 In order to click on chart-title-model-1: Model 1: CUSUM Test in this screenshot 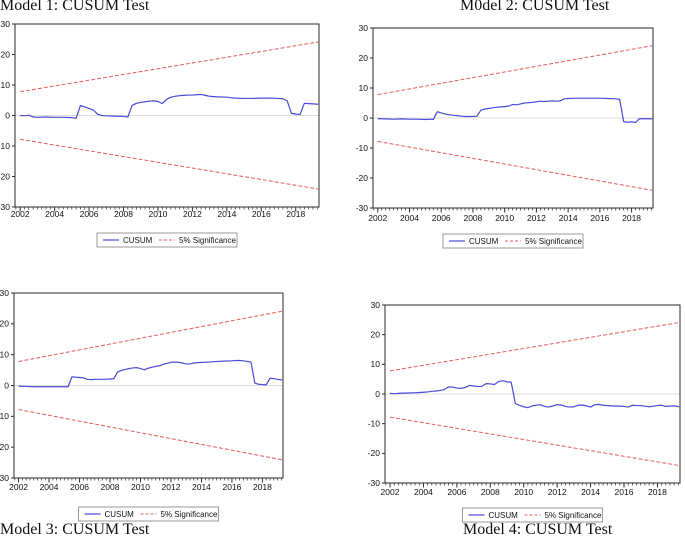, I will do `click(75, 7)`.